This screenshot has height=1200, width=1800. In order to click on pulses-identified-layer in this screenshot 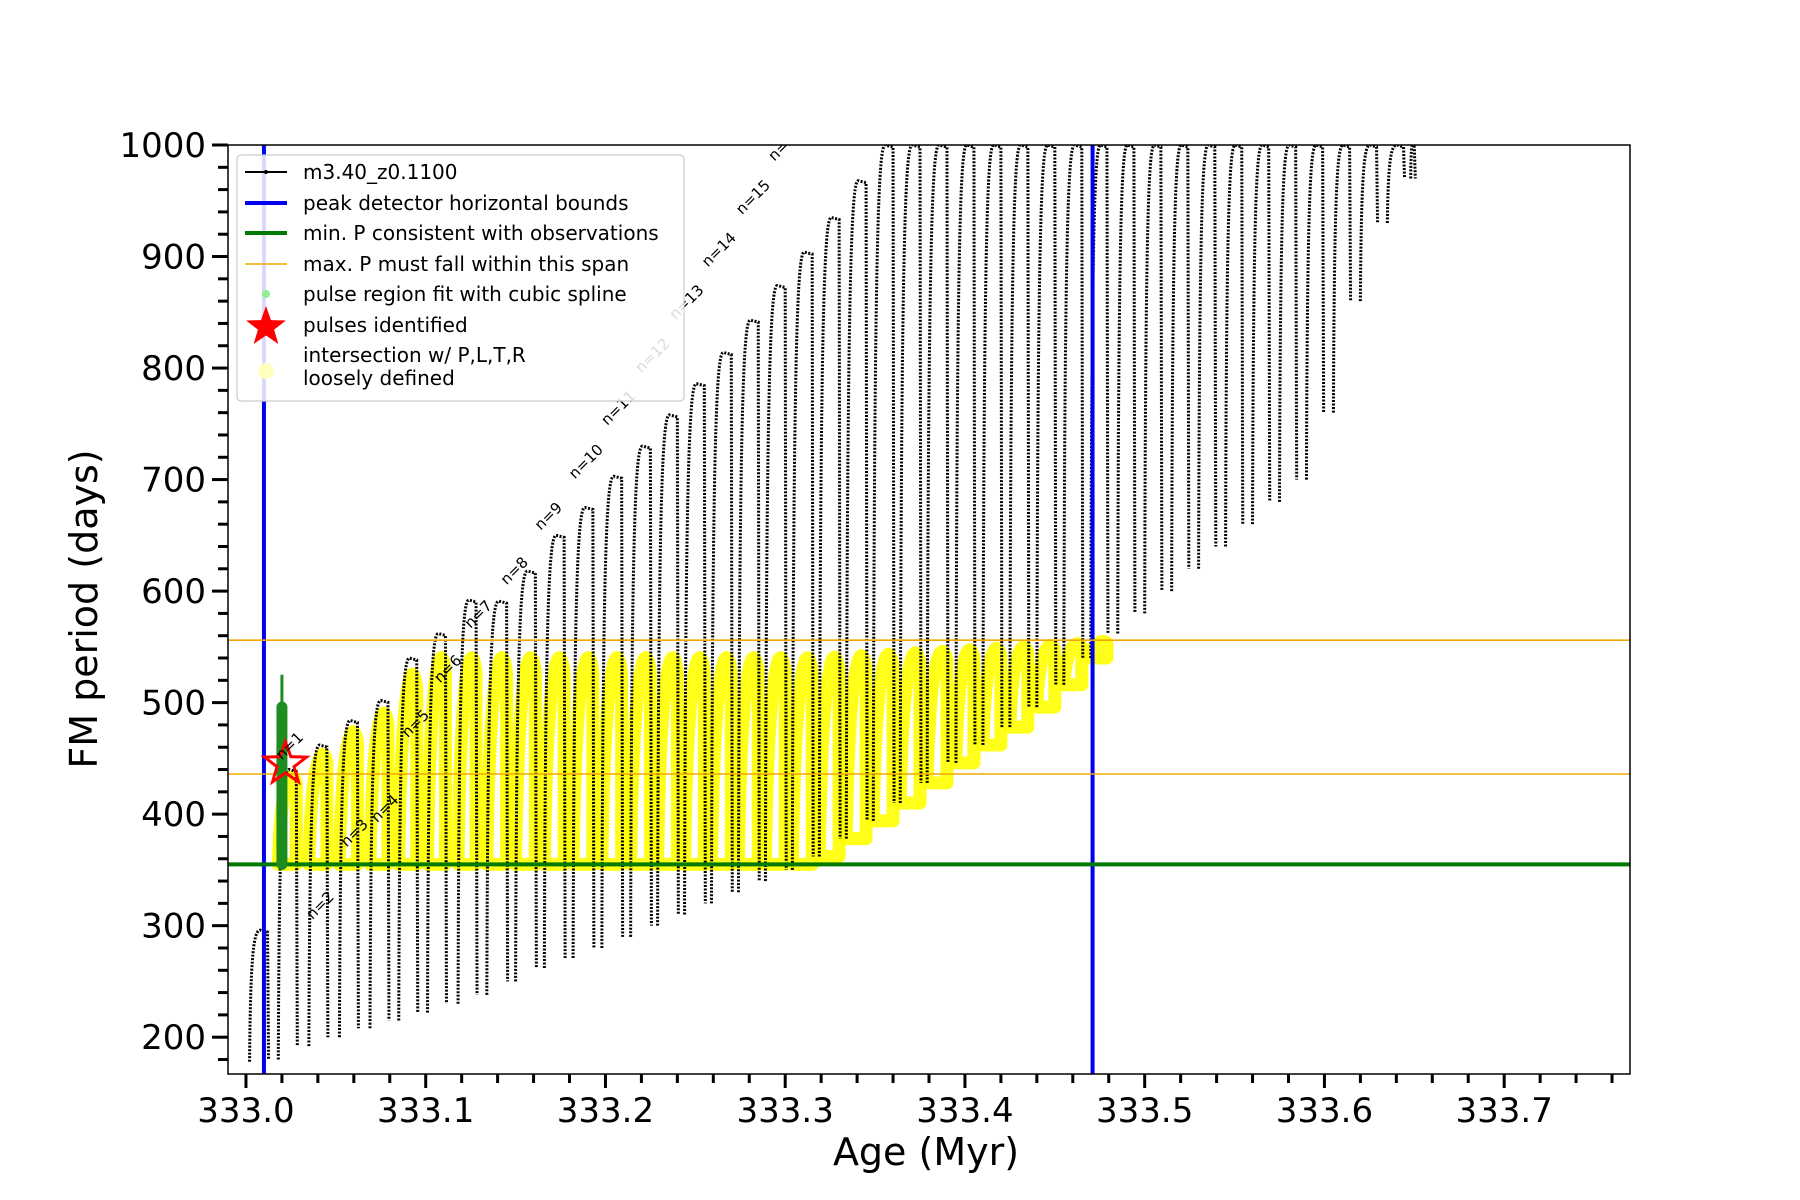, I will do `click(285, 761)`.